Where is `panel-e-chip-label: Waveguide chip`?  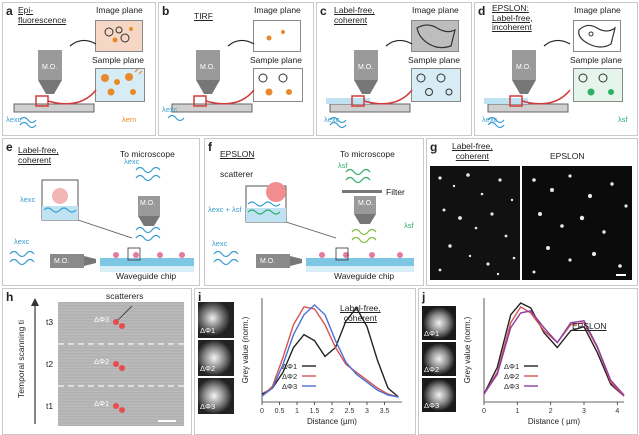
panel-e-chip-label: Waveguide chip is located at coordinates (146, 276).